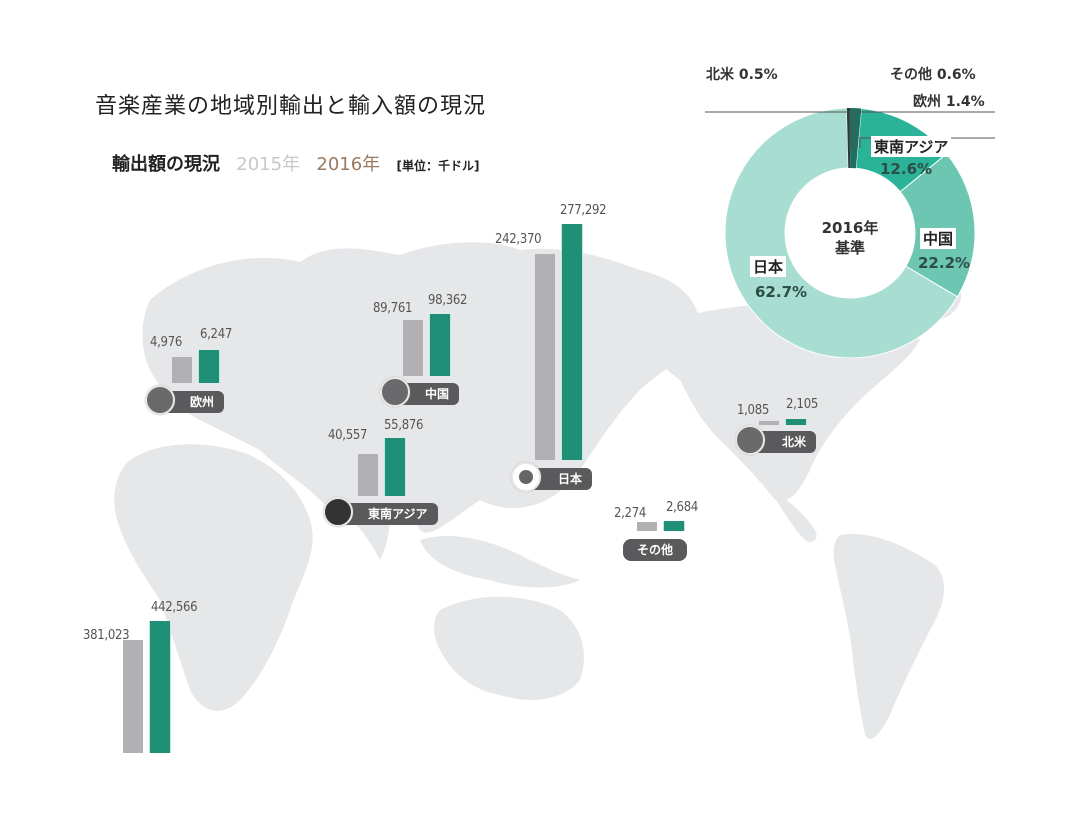 This screenshot has height=835, width=1080. I want to click on callout-other: その他 0.6%, so click(933, 75).